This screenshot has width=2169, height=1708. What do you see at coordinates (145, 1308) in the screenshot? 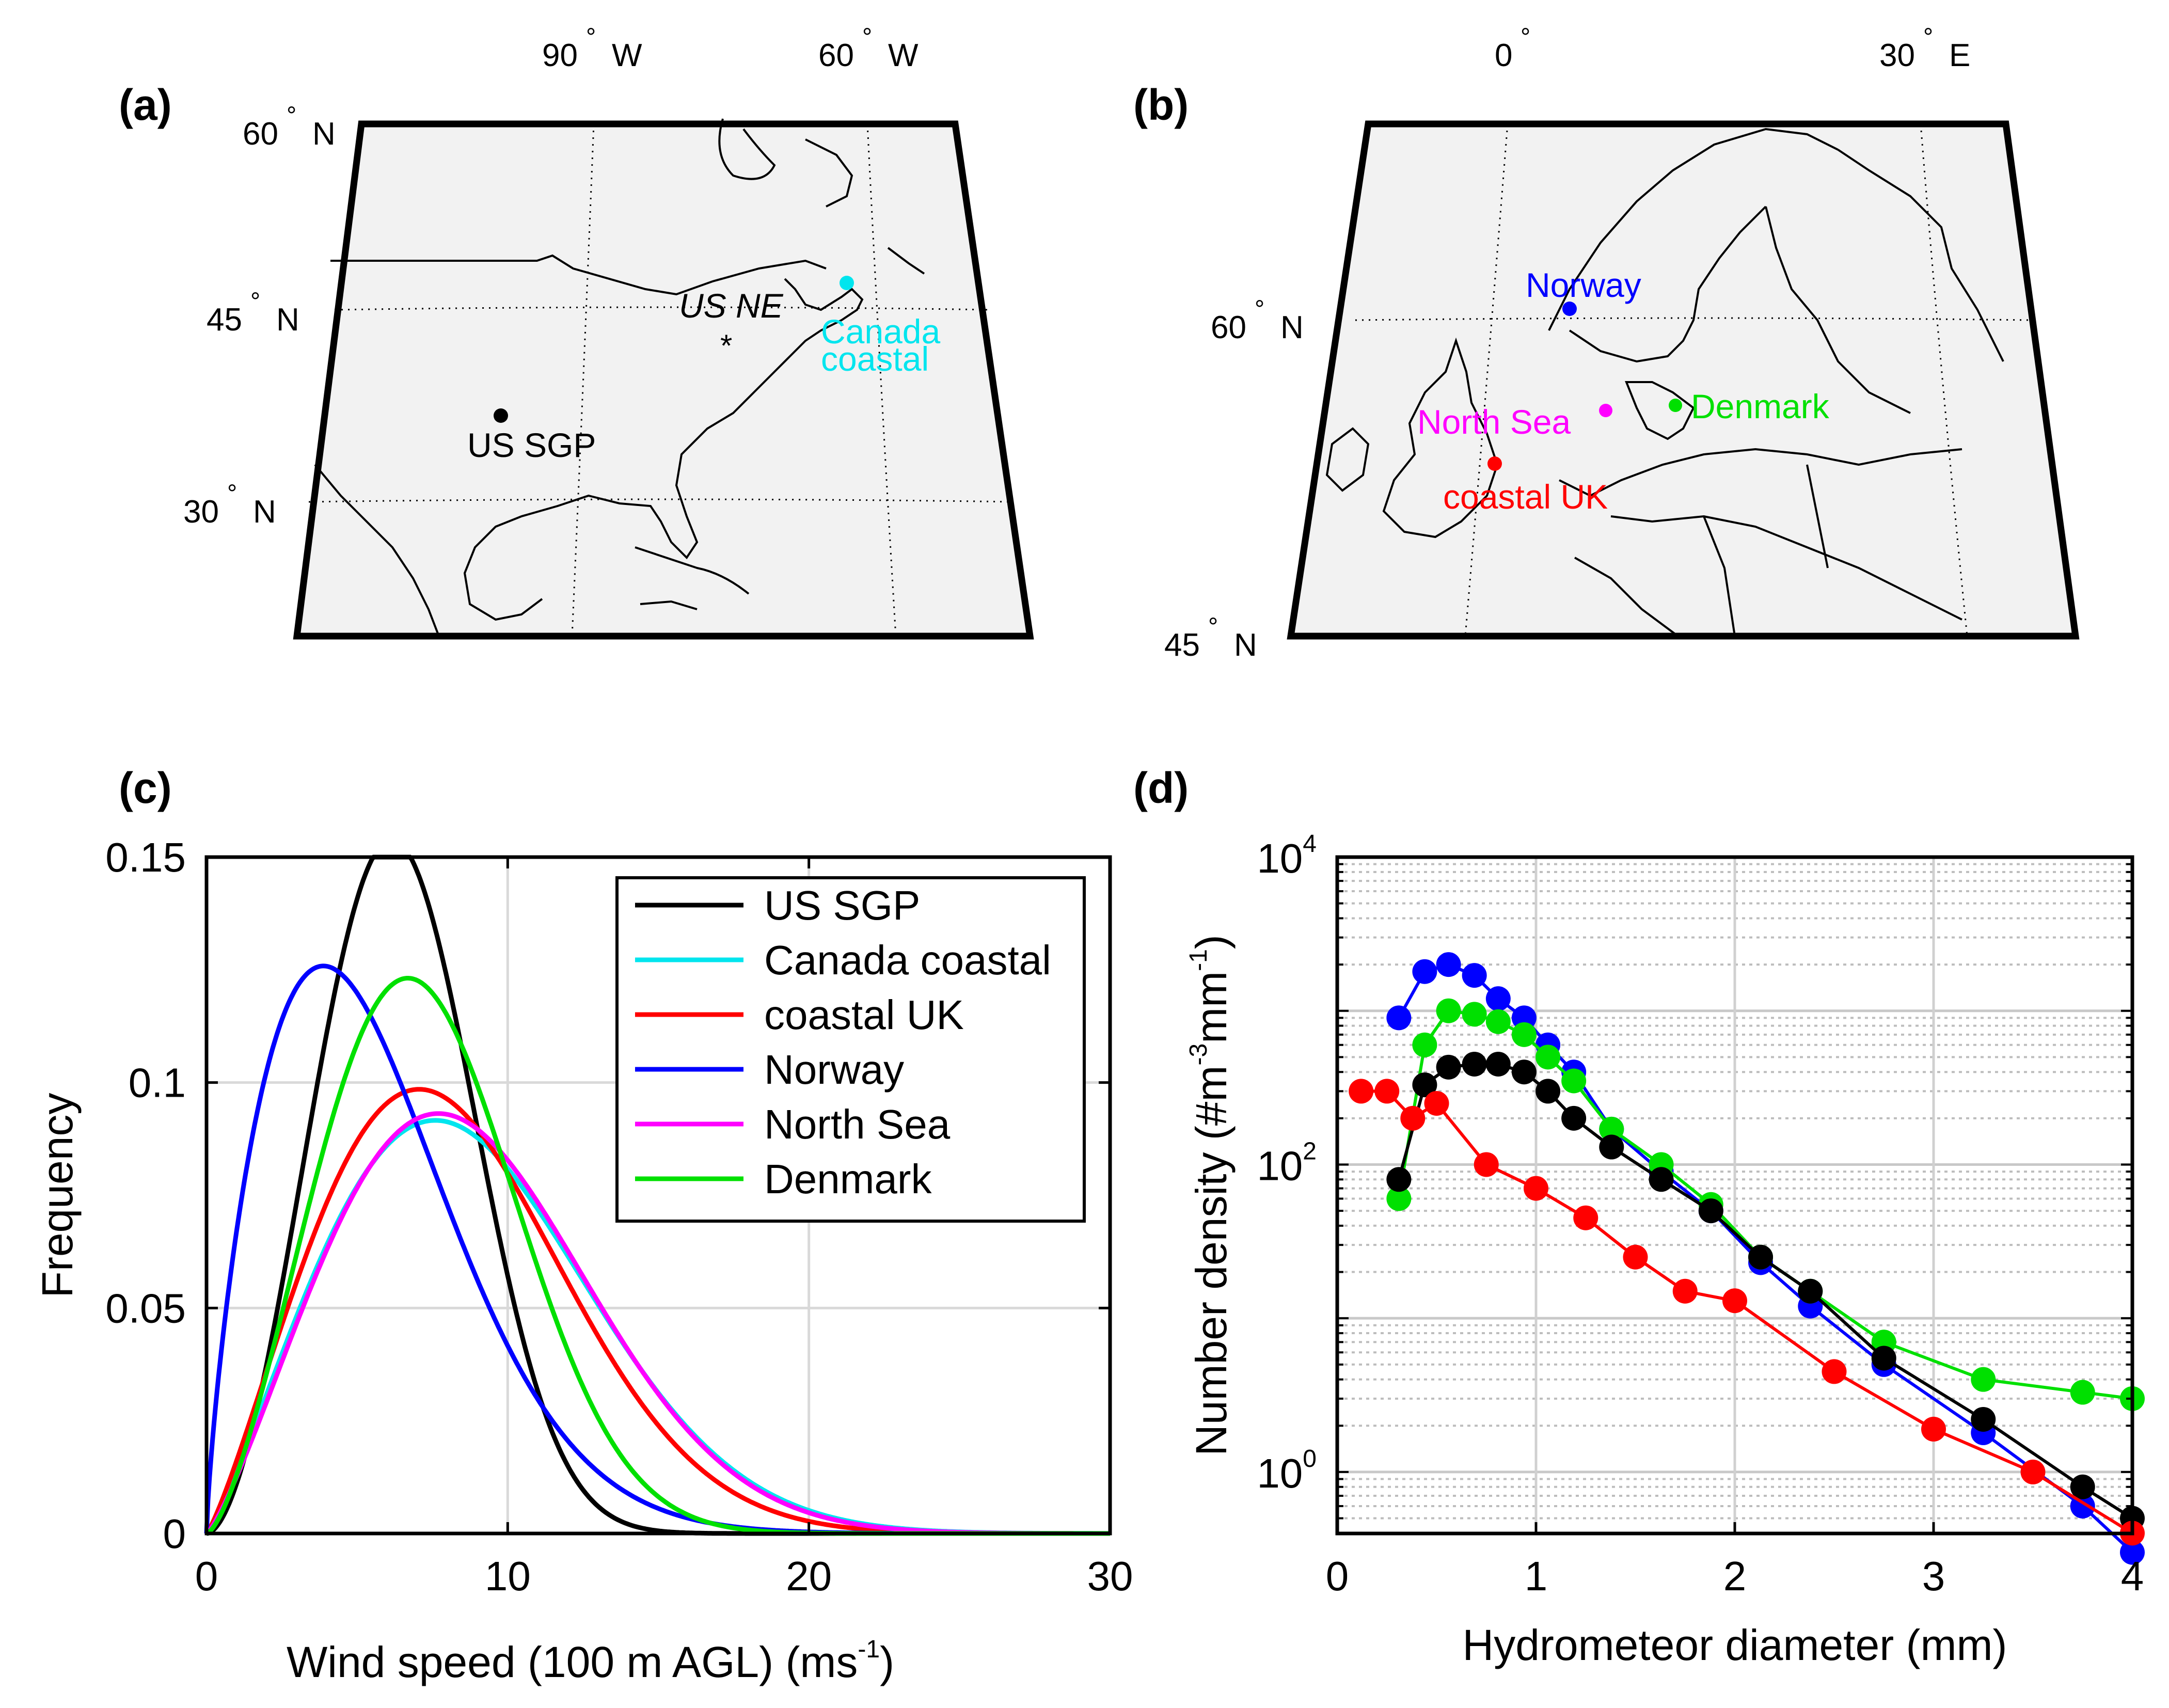
I see `chart-c-ytick-label: 0.05` at bounding box center [145, 1308].